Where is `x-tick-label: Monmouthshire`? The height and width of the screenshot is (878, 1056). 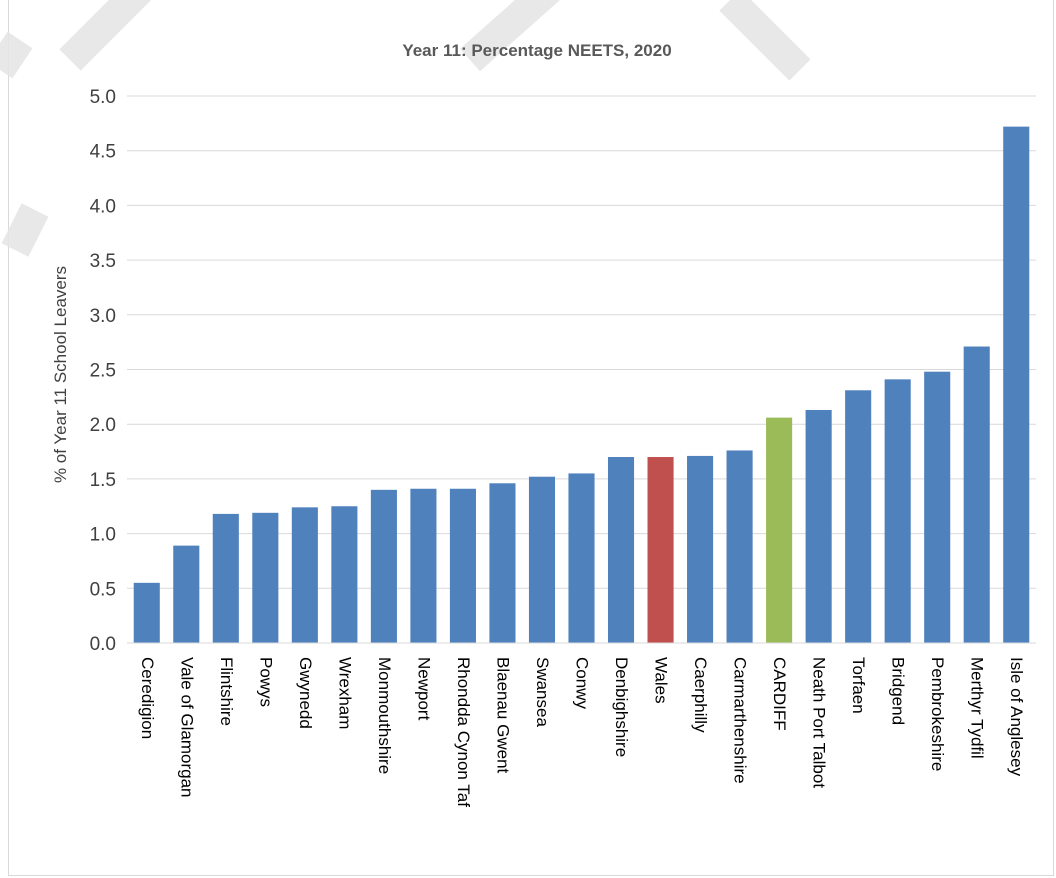 x-tick-label: Monmouthshire is located at coordinates (384, 715).